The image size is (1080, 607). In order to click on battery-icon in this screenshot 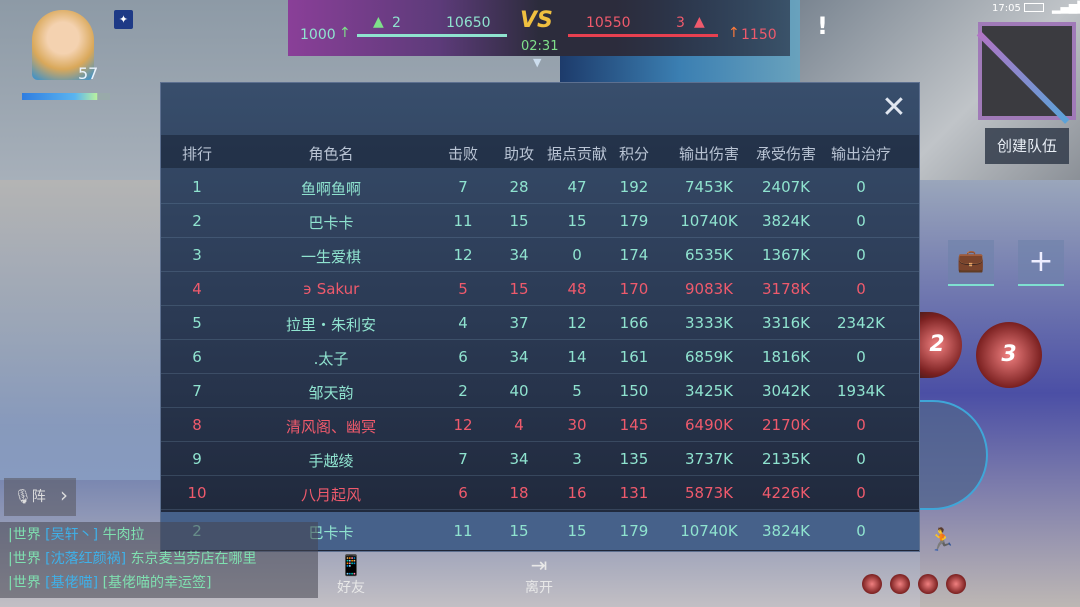, I will do `click(1034, 7)`.